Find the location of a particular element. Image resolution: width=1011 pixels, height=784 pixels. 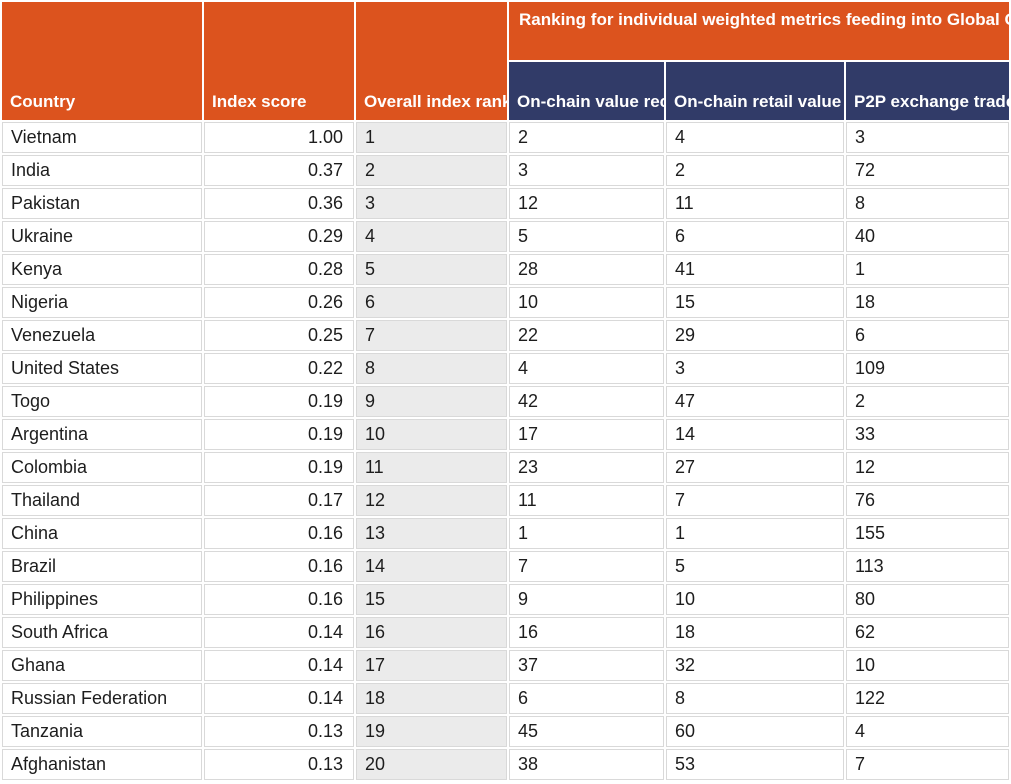

overall-ranking-cell: 18 is located at coordinates (431, 698).